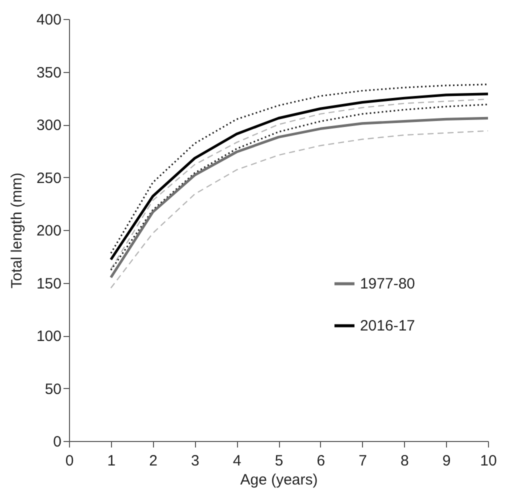 The height and width of the screenshot is (501, 524). Describe the element at coordinates (17, 230) in the screenshot. I see `y-axis-title: Total length (mm)` at that location.